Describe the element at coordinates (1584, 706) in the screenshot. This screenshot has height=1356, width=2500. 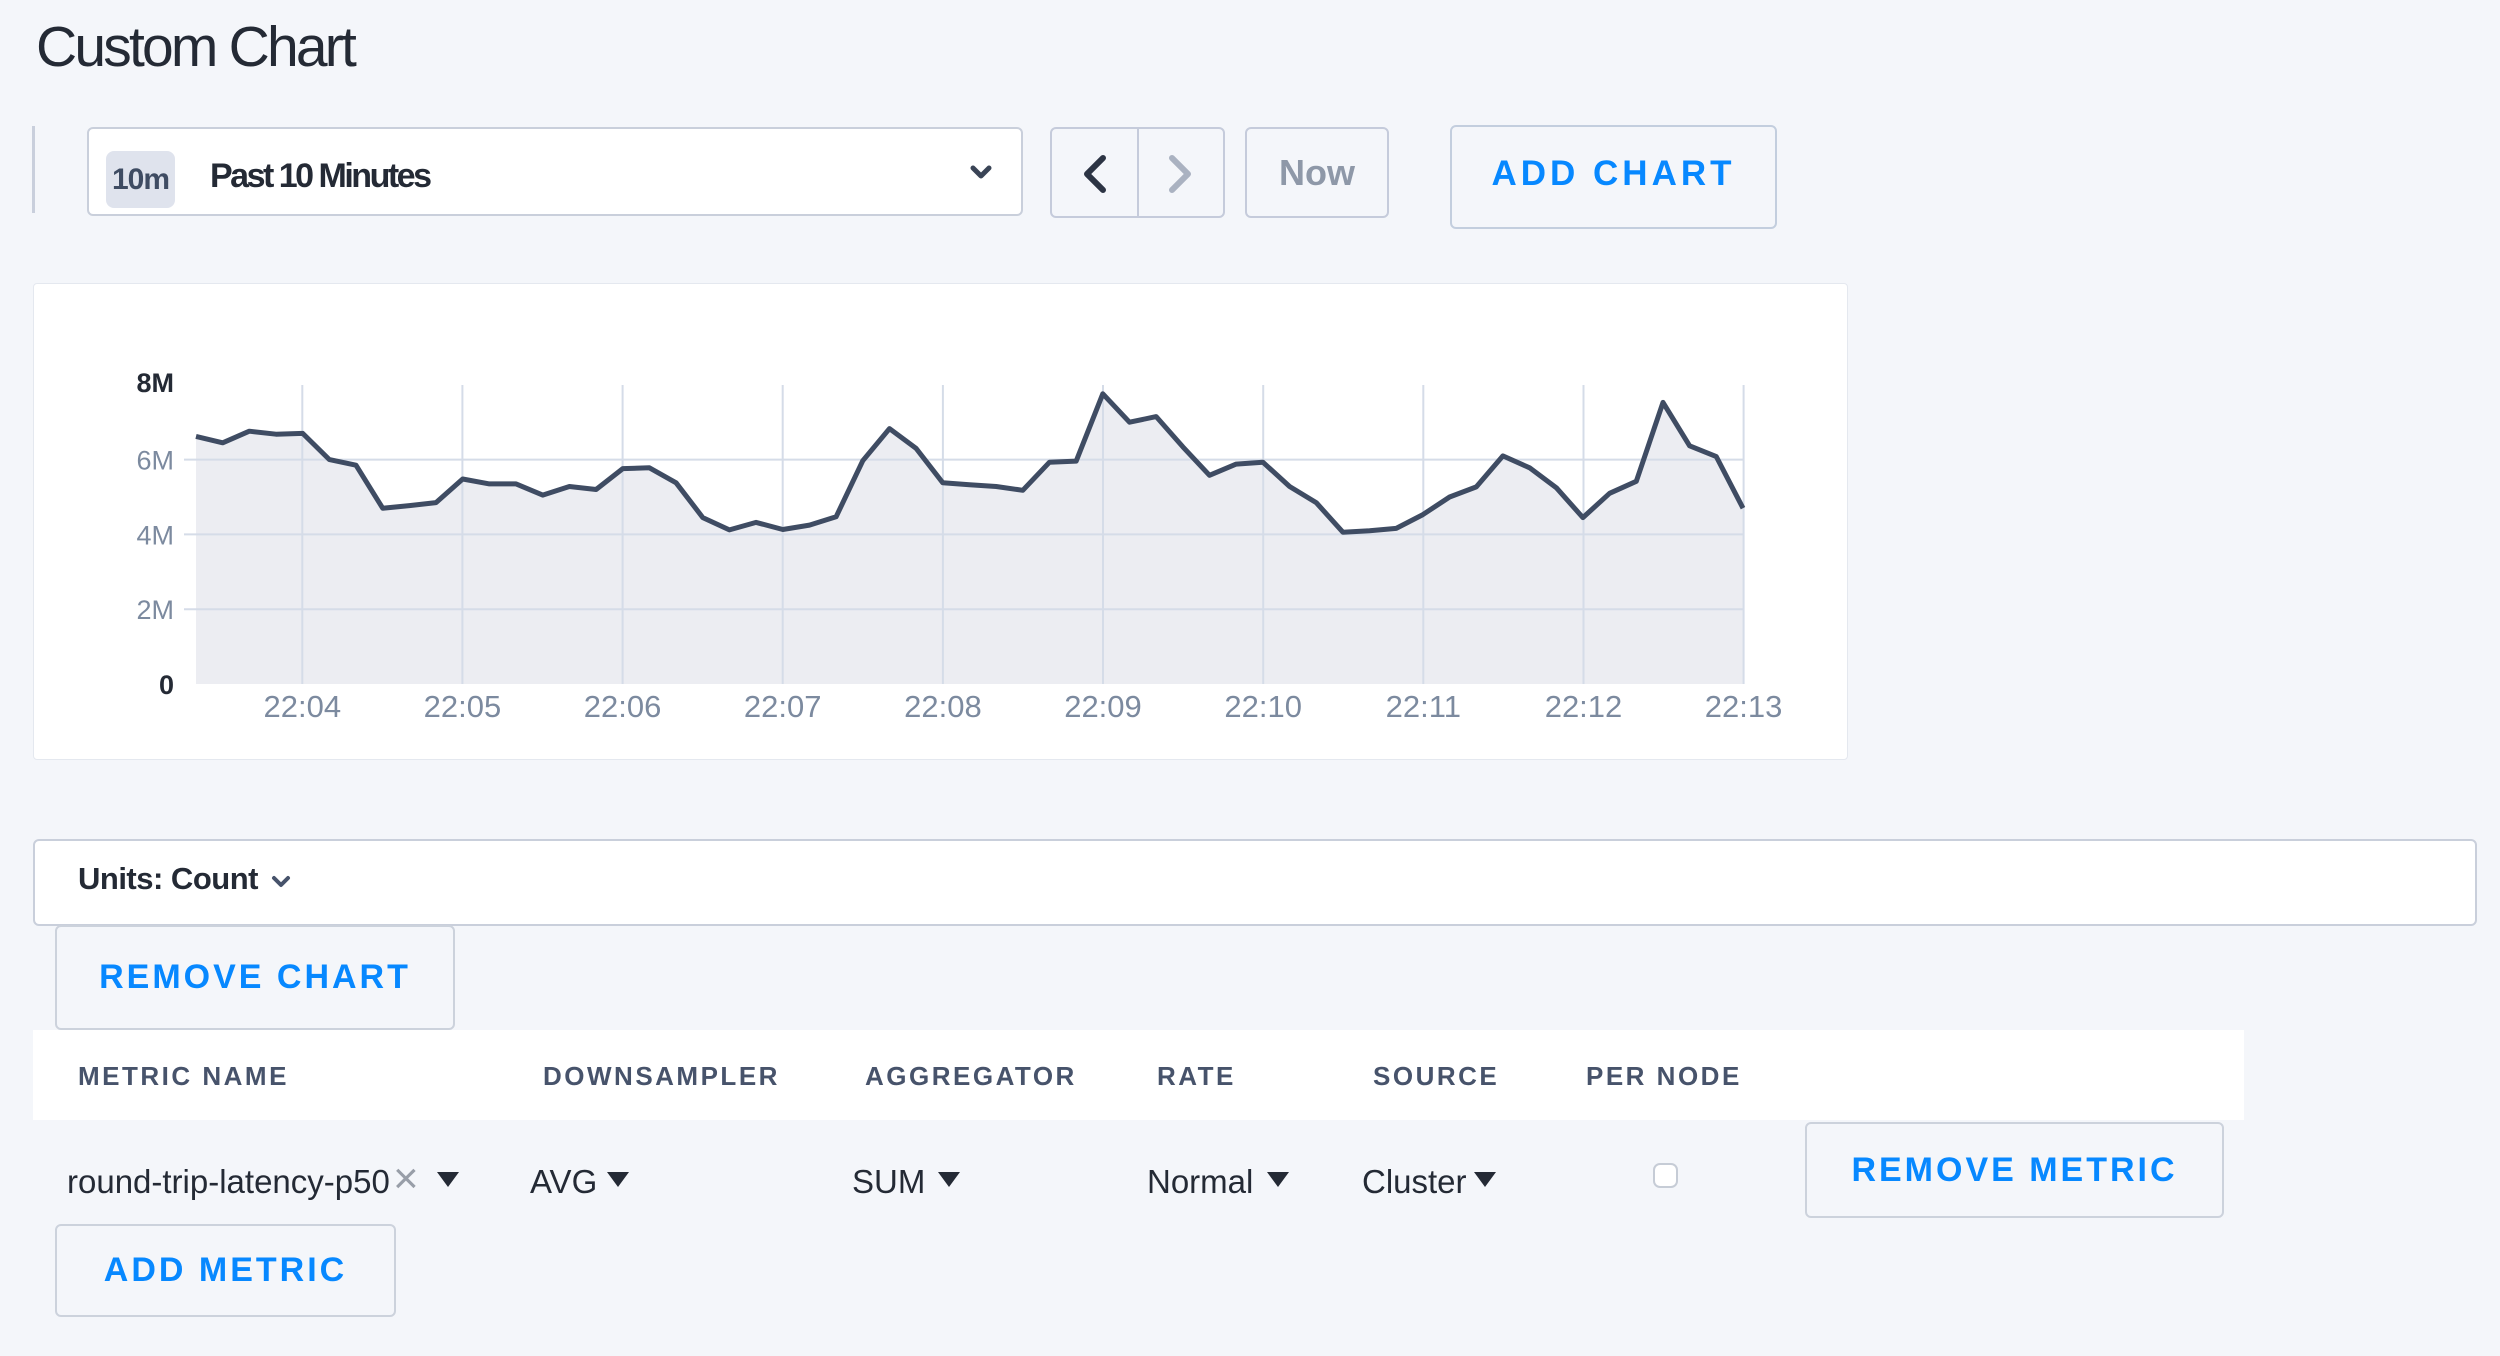
I see `svg-text: 22:12` at that location.